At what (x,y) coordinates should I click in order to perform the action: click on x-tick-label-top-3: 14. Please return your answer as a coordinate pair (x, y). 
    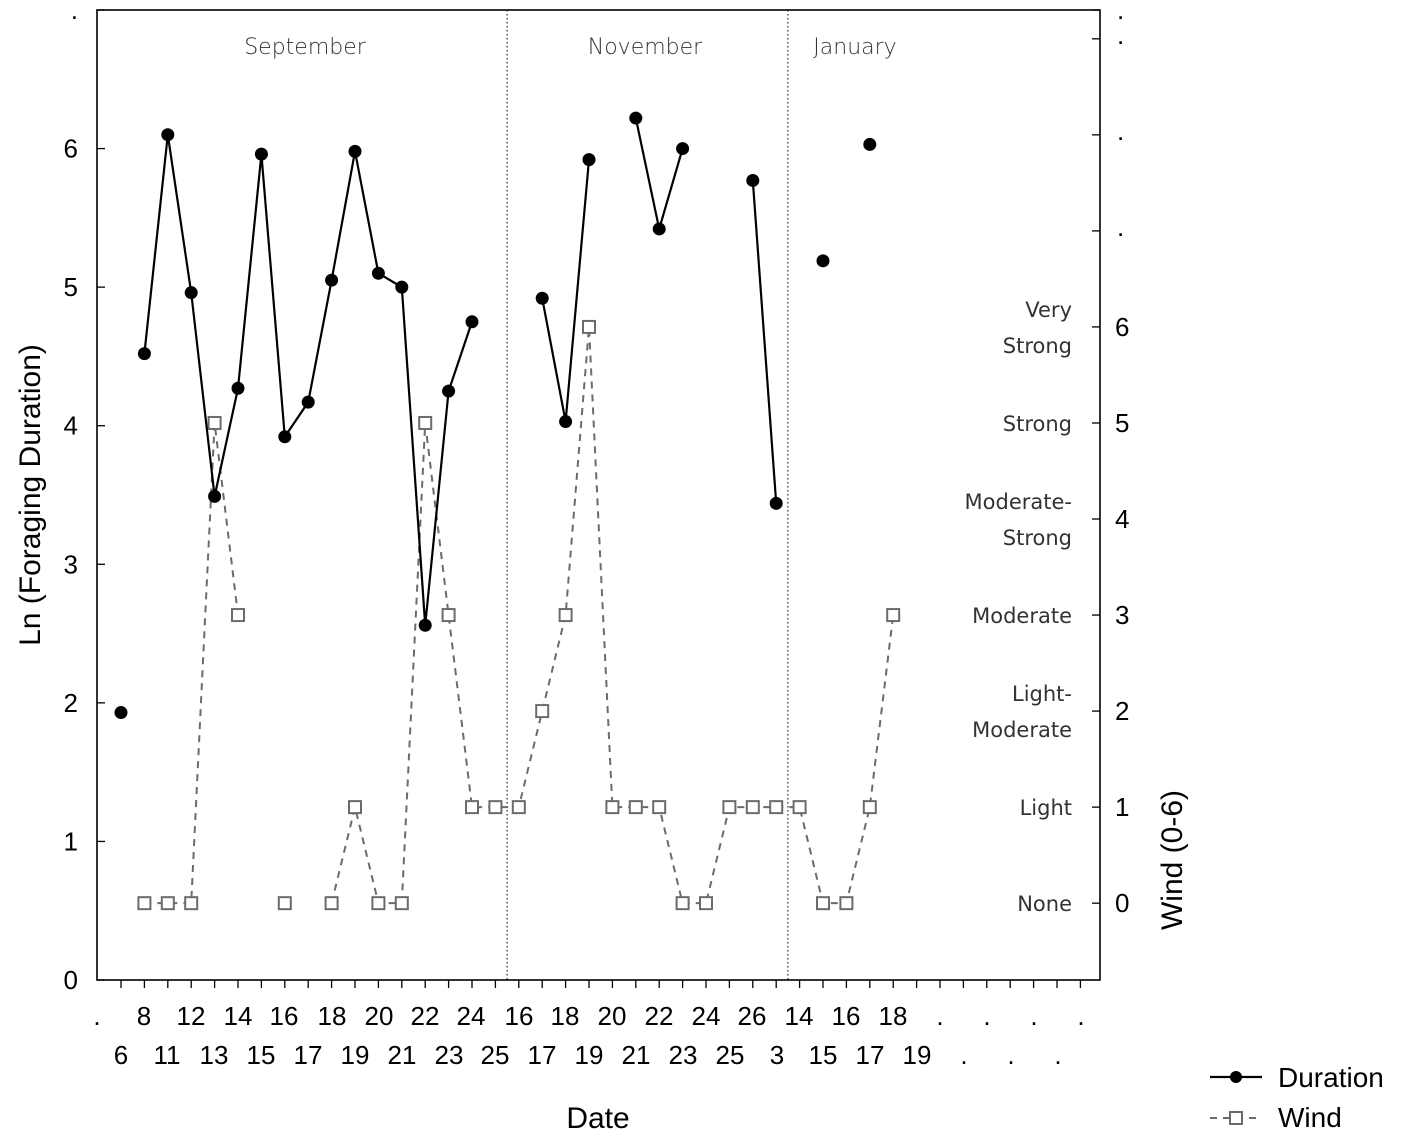
    Looking at the image, I should click on (238, 1016).